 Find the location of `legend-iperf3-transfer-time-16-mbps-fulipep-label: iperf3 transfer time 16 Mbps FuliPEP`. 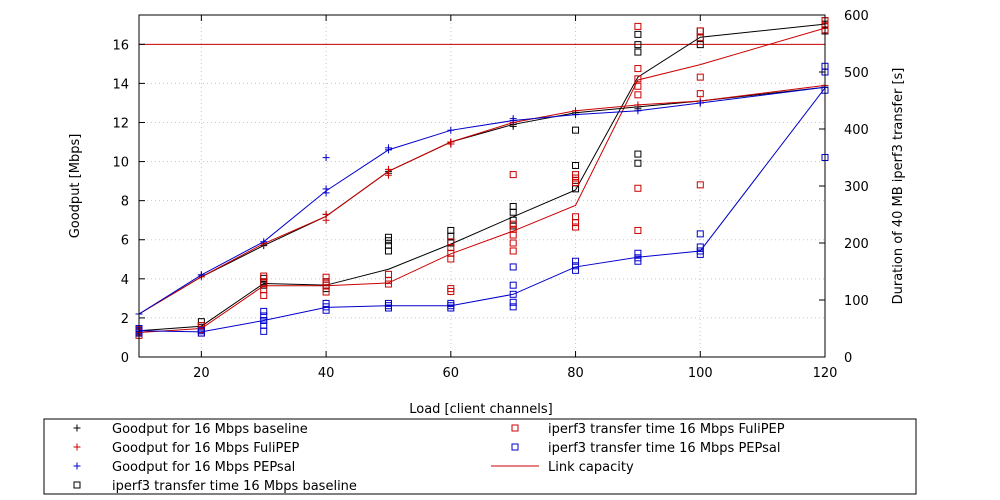

legend-iperf3-transfer-time-16-mbps-fulipep-label: iperf3 transfer time 16 Mbps FuliPEP is located at coordinates (666, 429).